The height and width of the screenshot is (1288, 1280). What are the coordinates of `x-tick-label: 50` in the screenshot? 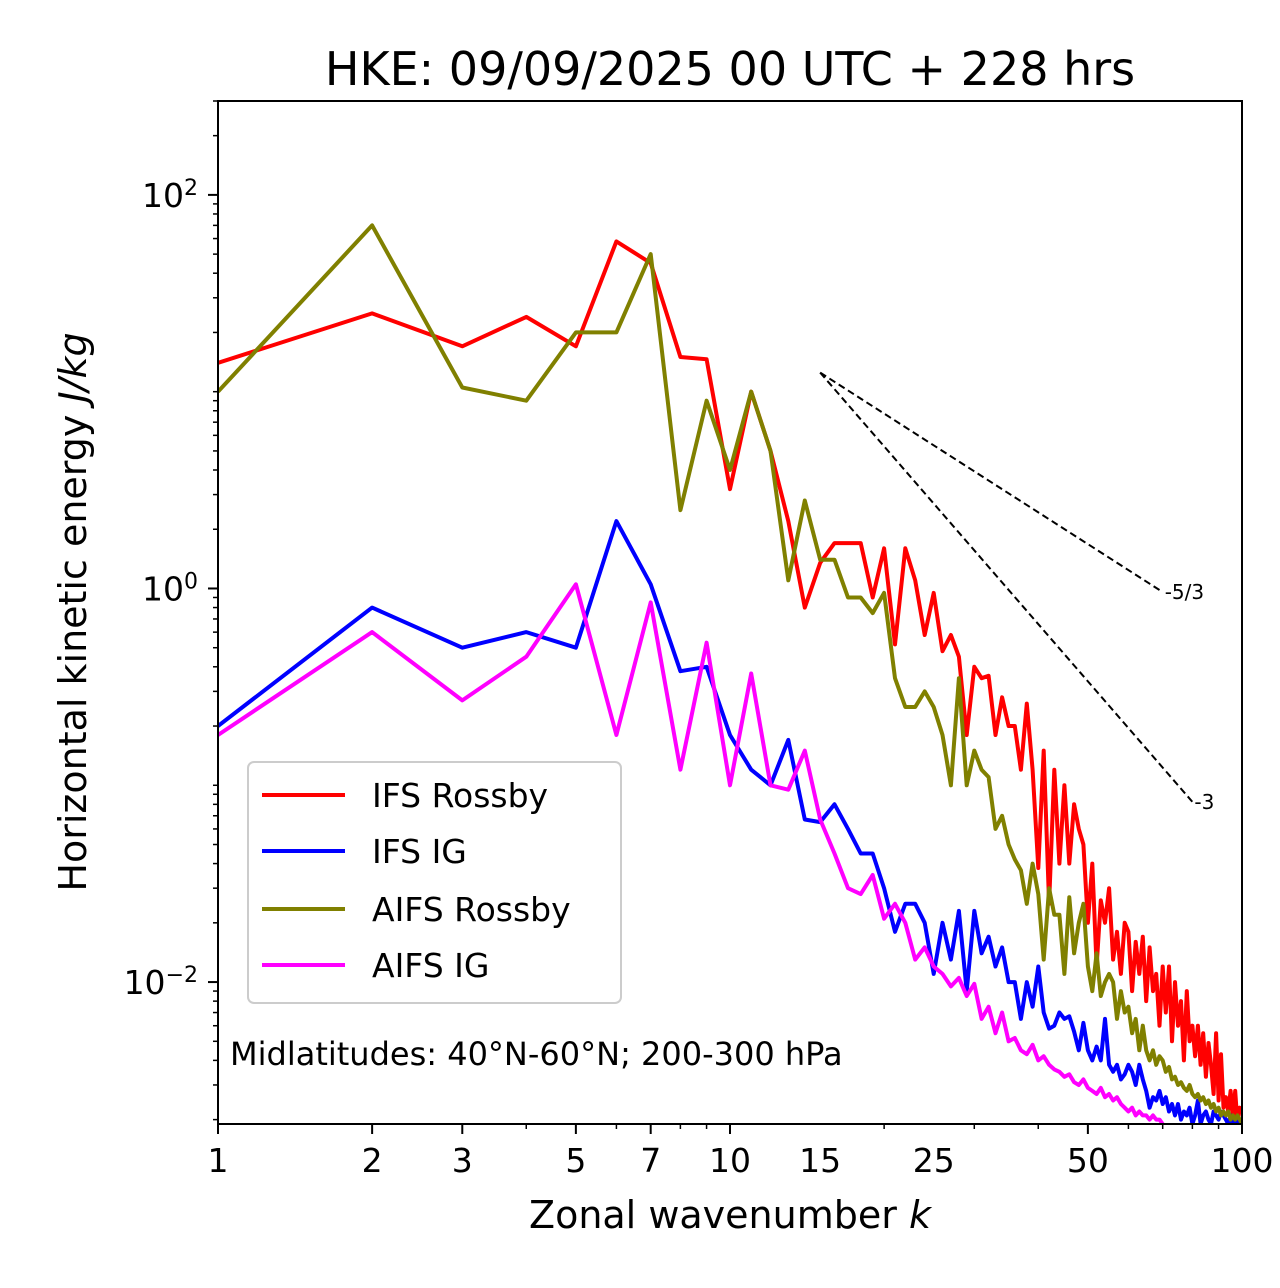 It's located at (1088, 1160).